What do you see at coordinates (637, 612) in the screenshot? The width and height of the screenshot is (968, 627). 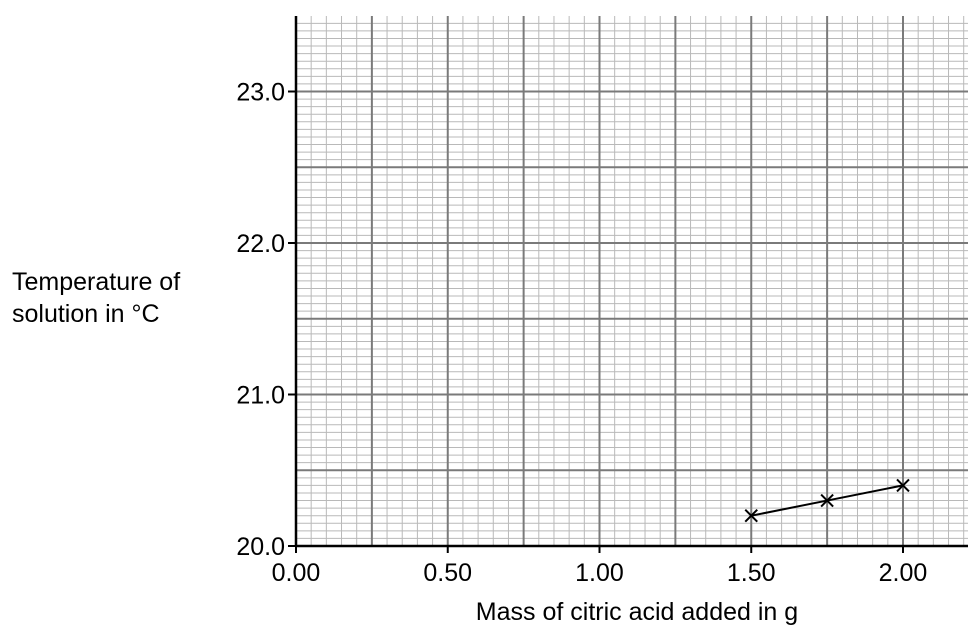 I see `x-axis-label: Mass of citric acid added in g` at bounding box center [637, 612].